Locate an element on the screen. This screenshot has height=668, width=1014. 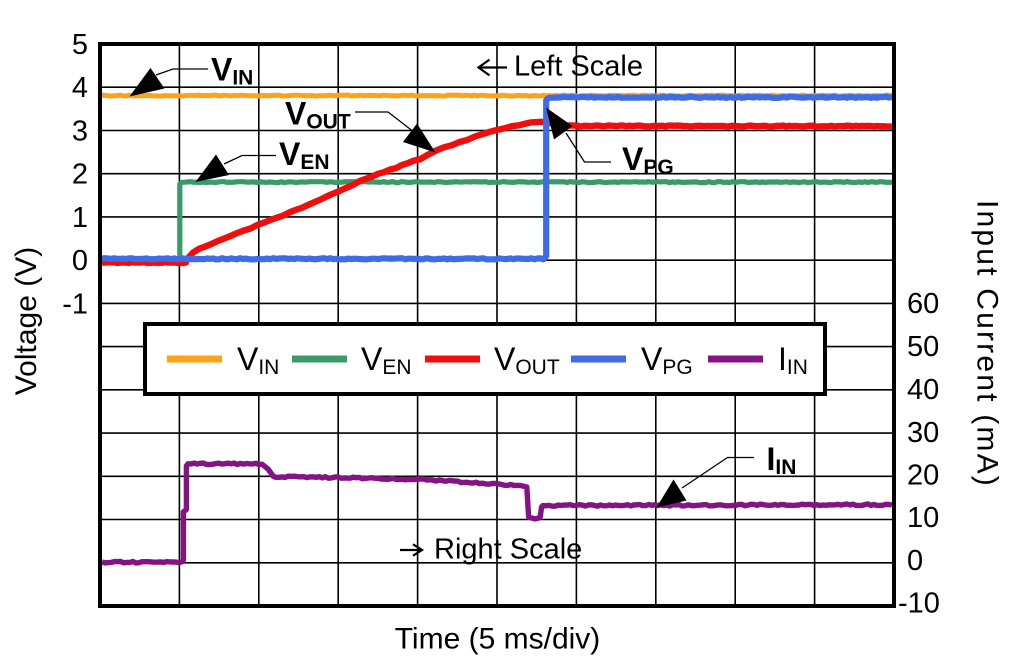
svg-text: 3 is located at coordinates (80, 131).